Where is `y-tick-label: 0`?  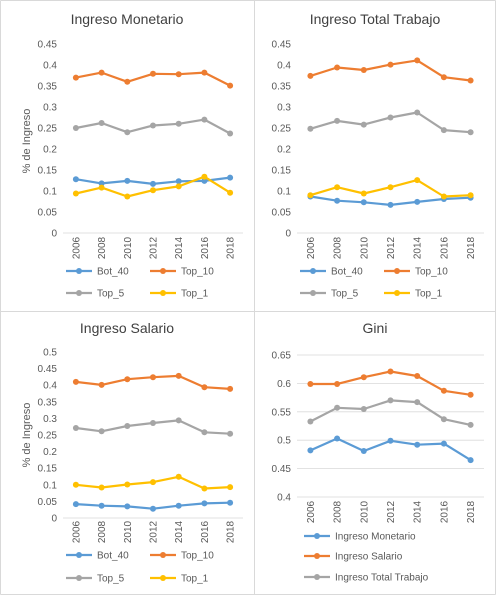 y-tick-label: 0 is located at coordinates (288, 234).